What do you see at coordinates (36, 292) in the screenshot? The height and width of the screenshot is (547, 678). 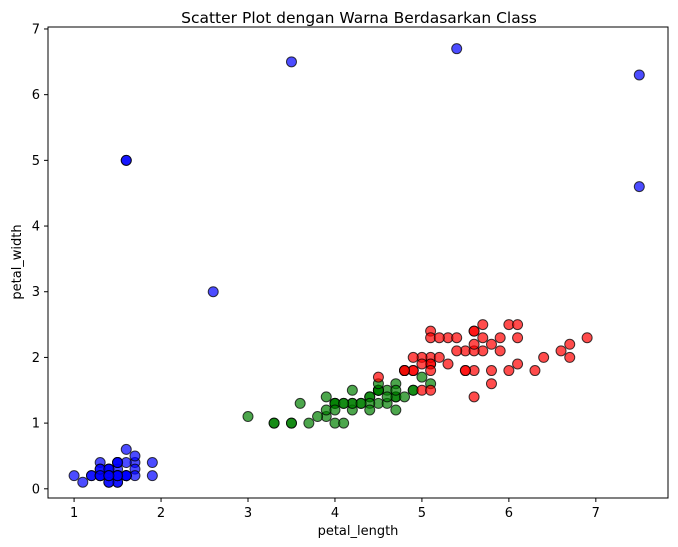 I see `y-tick-label: 3` at bounding box center [36, 292].